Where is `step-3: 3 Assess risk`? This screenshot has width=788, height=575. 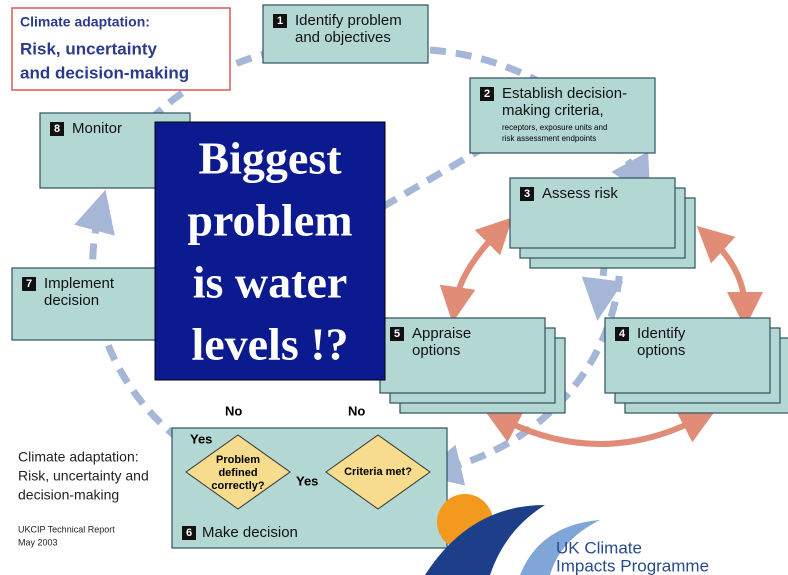
step-3: 3 Assess risk is located at coordinates (602, 223).